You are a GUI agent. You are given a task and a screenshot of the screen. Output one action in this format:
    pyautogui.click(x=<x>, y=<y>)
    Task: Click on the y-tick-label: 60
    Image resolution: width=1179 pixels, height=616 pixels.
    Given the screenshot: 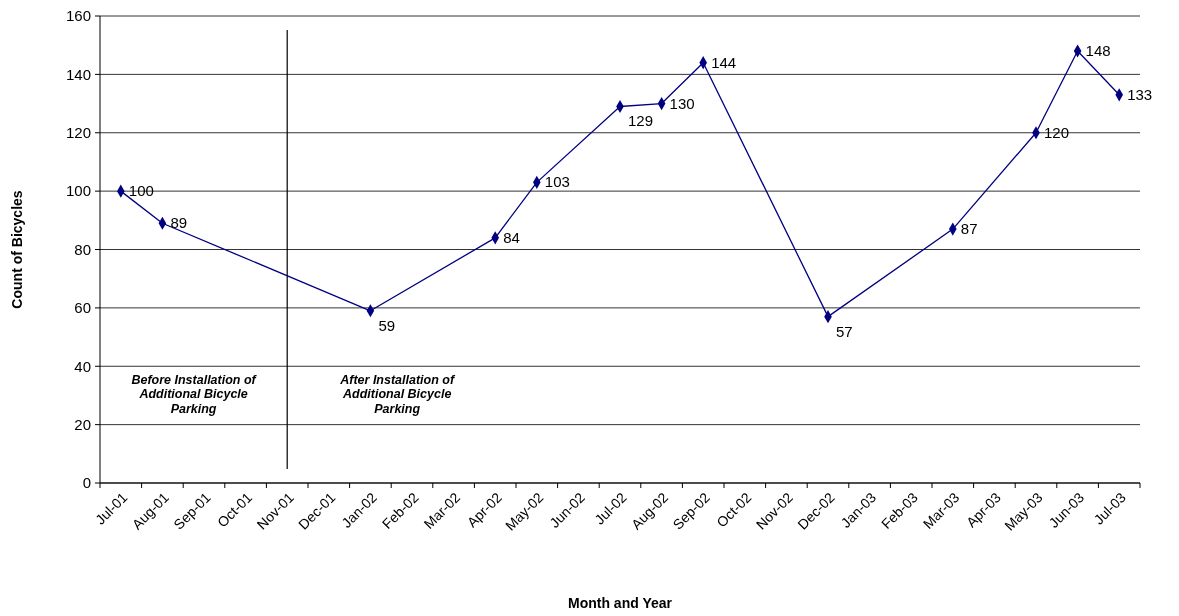 What is the action you would take?
    pyautogui.click(x=82, y=308)
    